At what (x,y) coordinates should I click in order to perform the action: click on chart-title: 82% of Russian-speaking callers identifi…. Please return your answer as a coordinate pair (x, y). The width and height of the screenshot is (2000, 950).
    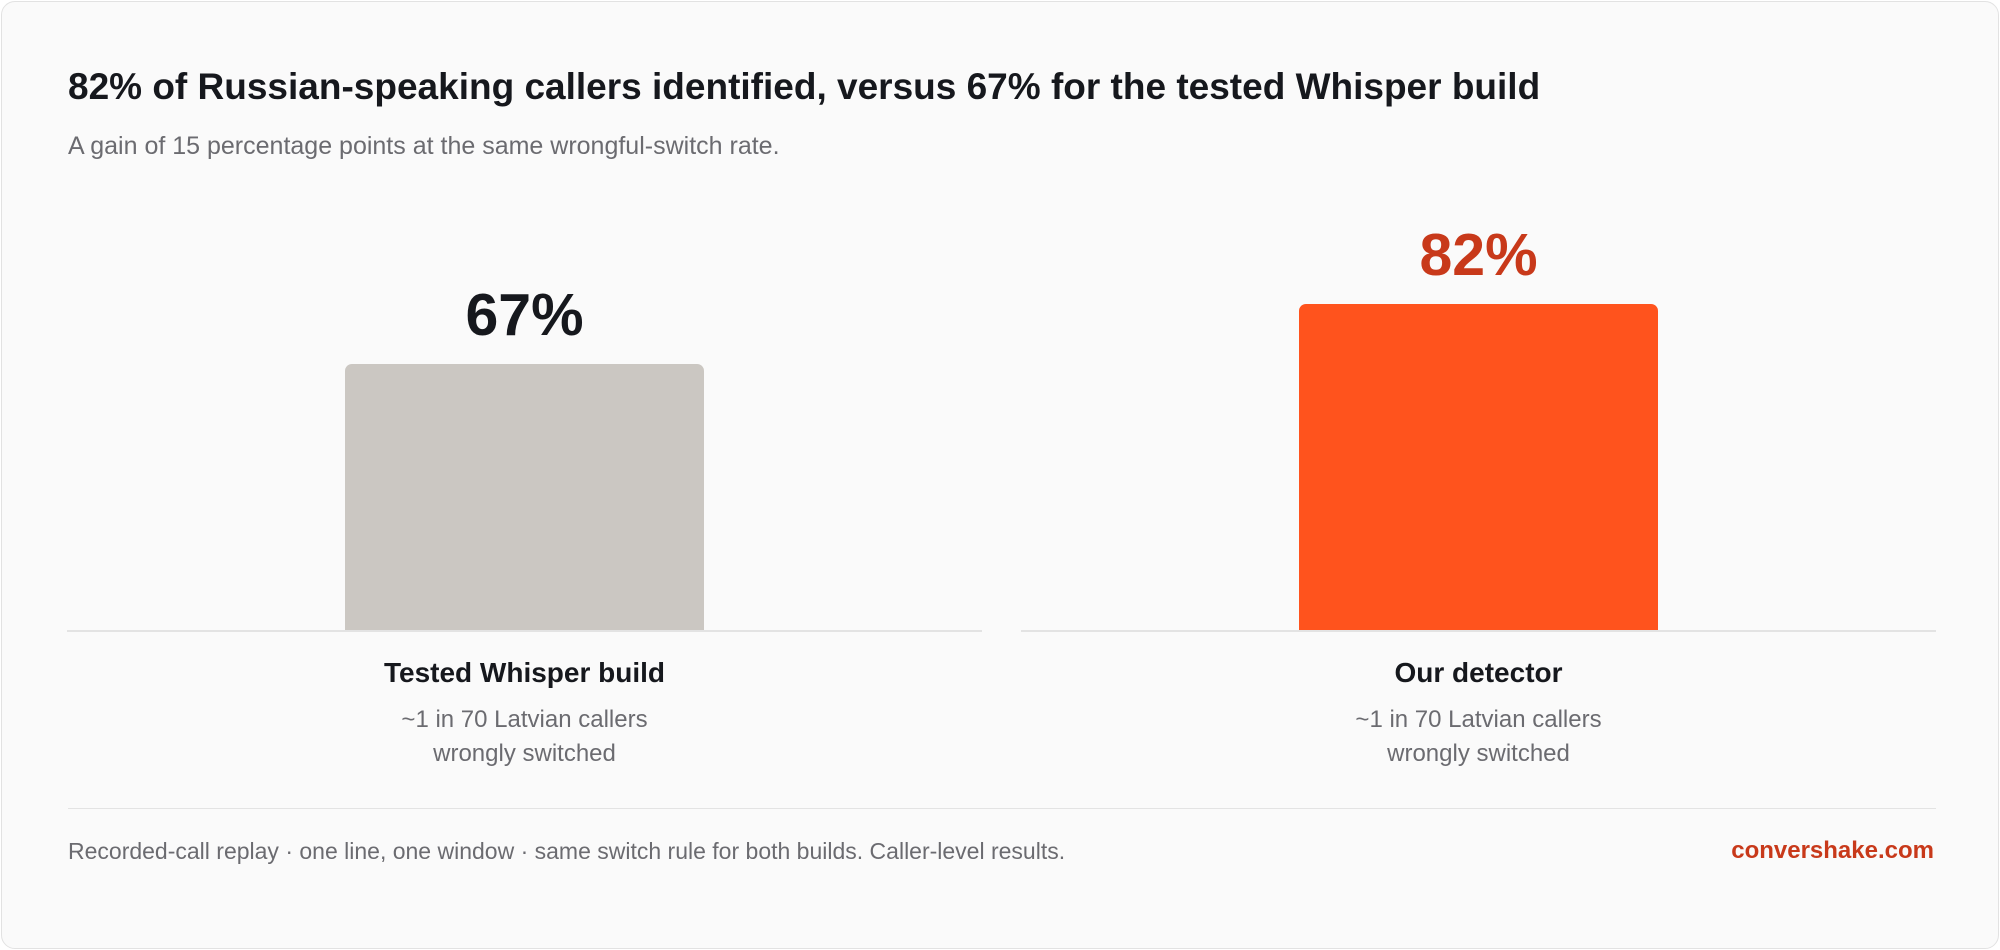
    Looking at the image, I should click on (804, 86).